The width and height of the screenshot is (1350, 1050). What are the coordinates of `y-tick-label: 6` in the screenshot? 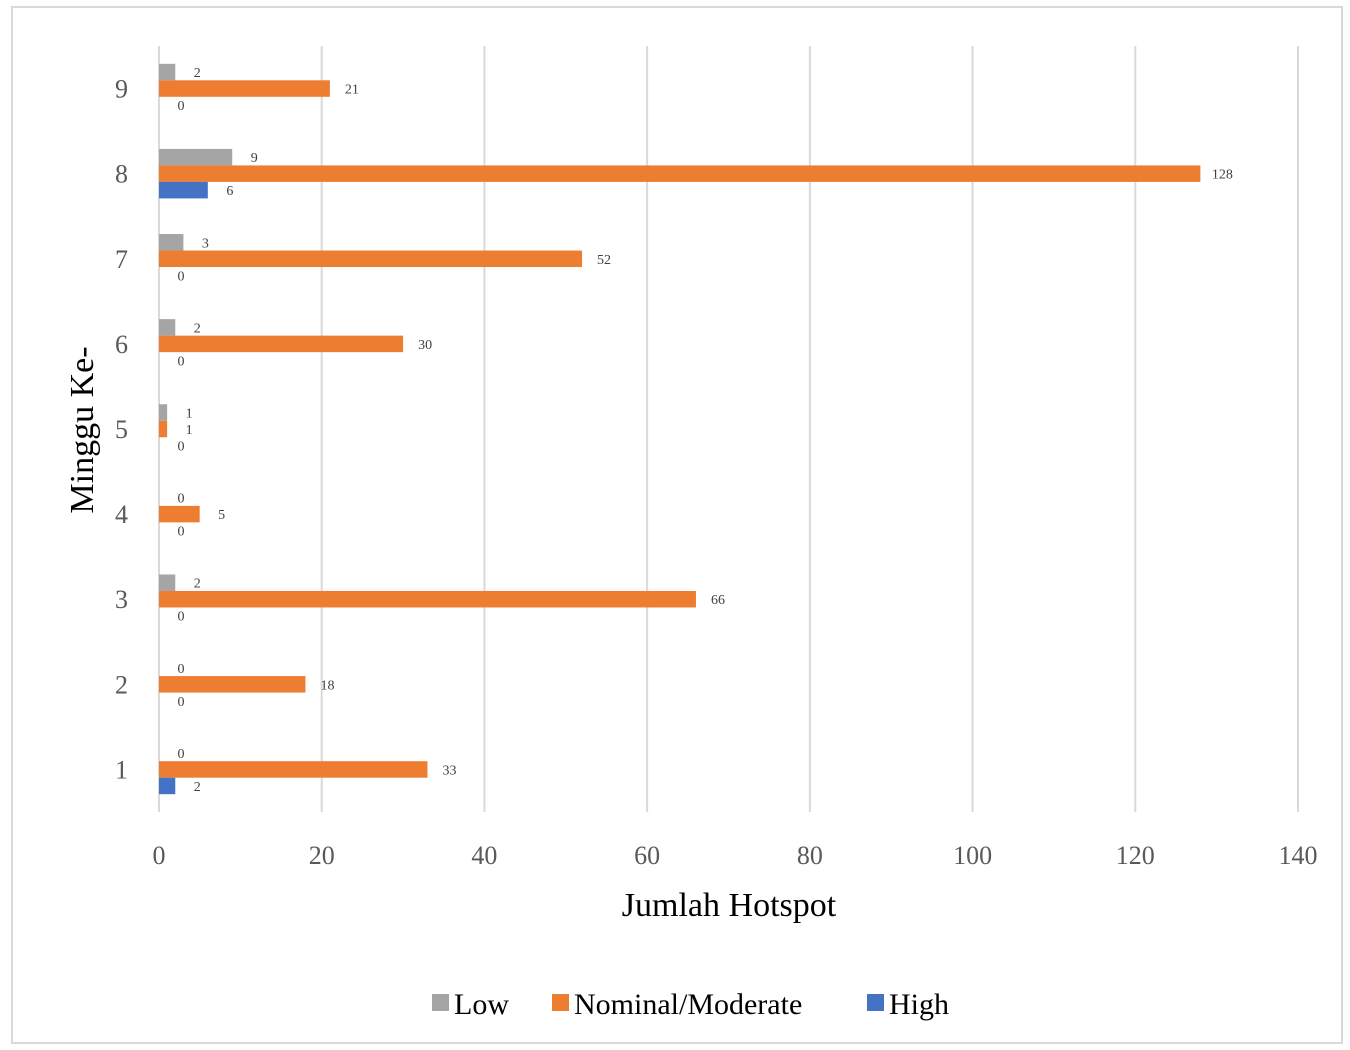 It's located at (121, 344).